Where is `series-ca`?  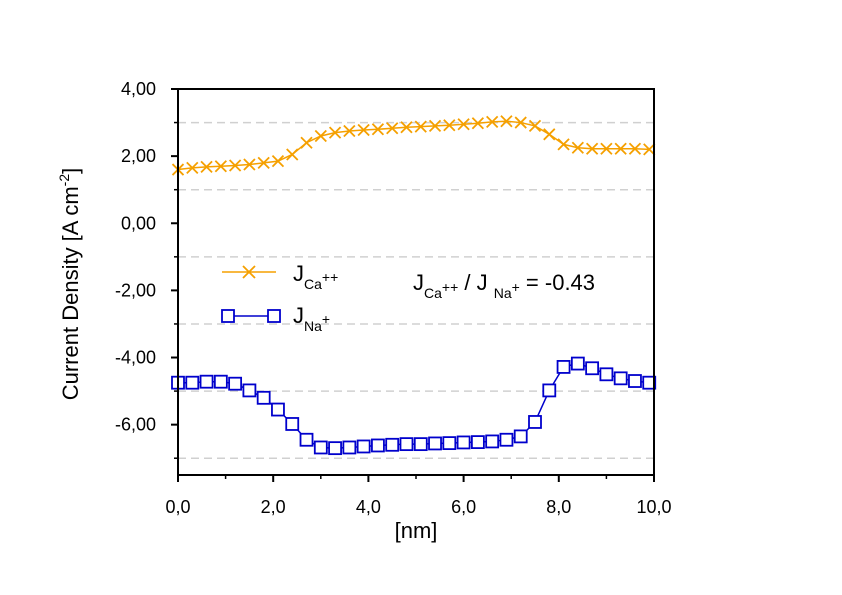
series-ca is located at coordinates (413, 145).